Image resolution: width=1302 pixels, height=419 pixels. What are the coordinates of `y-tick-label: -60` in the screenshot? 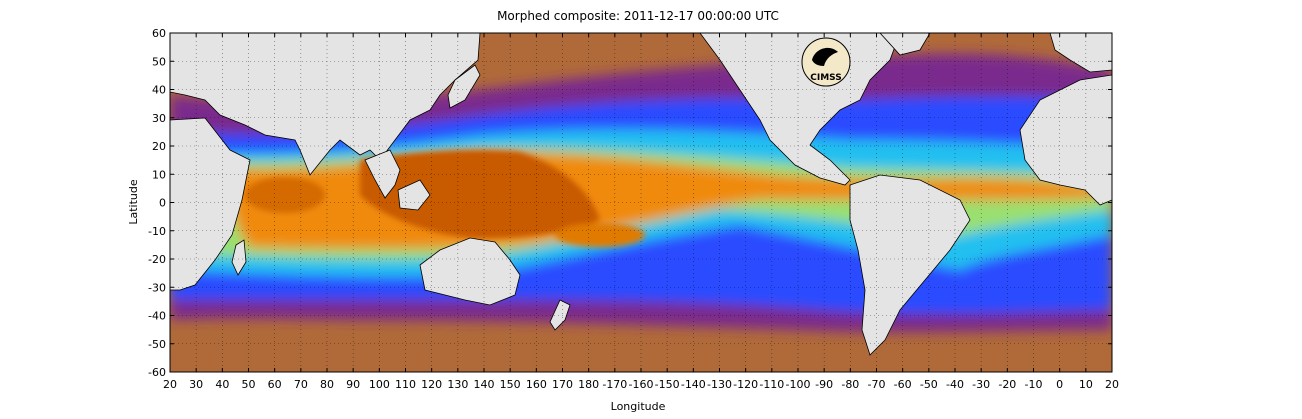 It's located at (157, 372).